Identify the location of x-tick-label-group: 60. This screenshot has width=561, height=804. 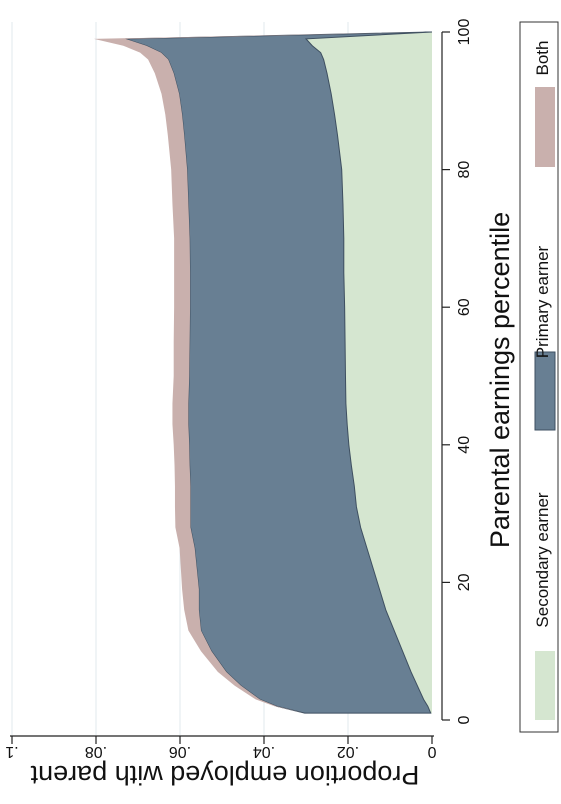
(464, 307).